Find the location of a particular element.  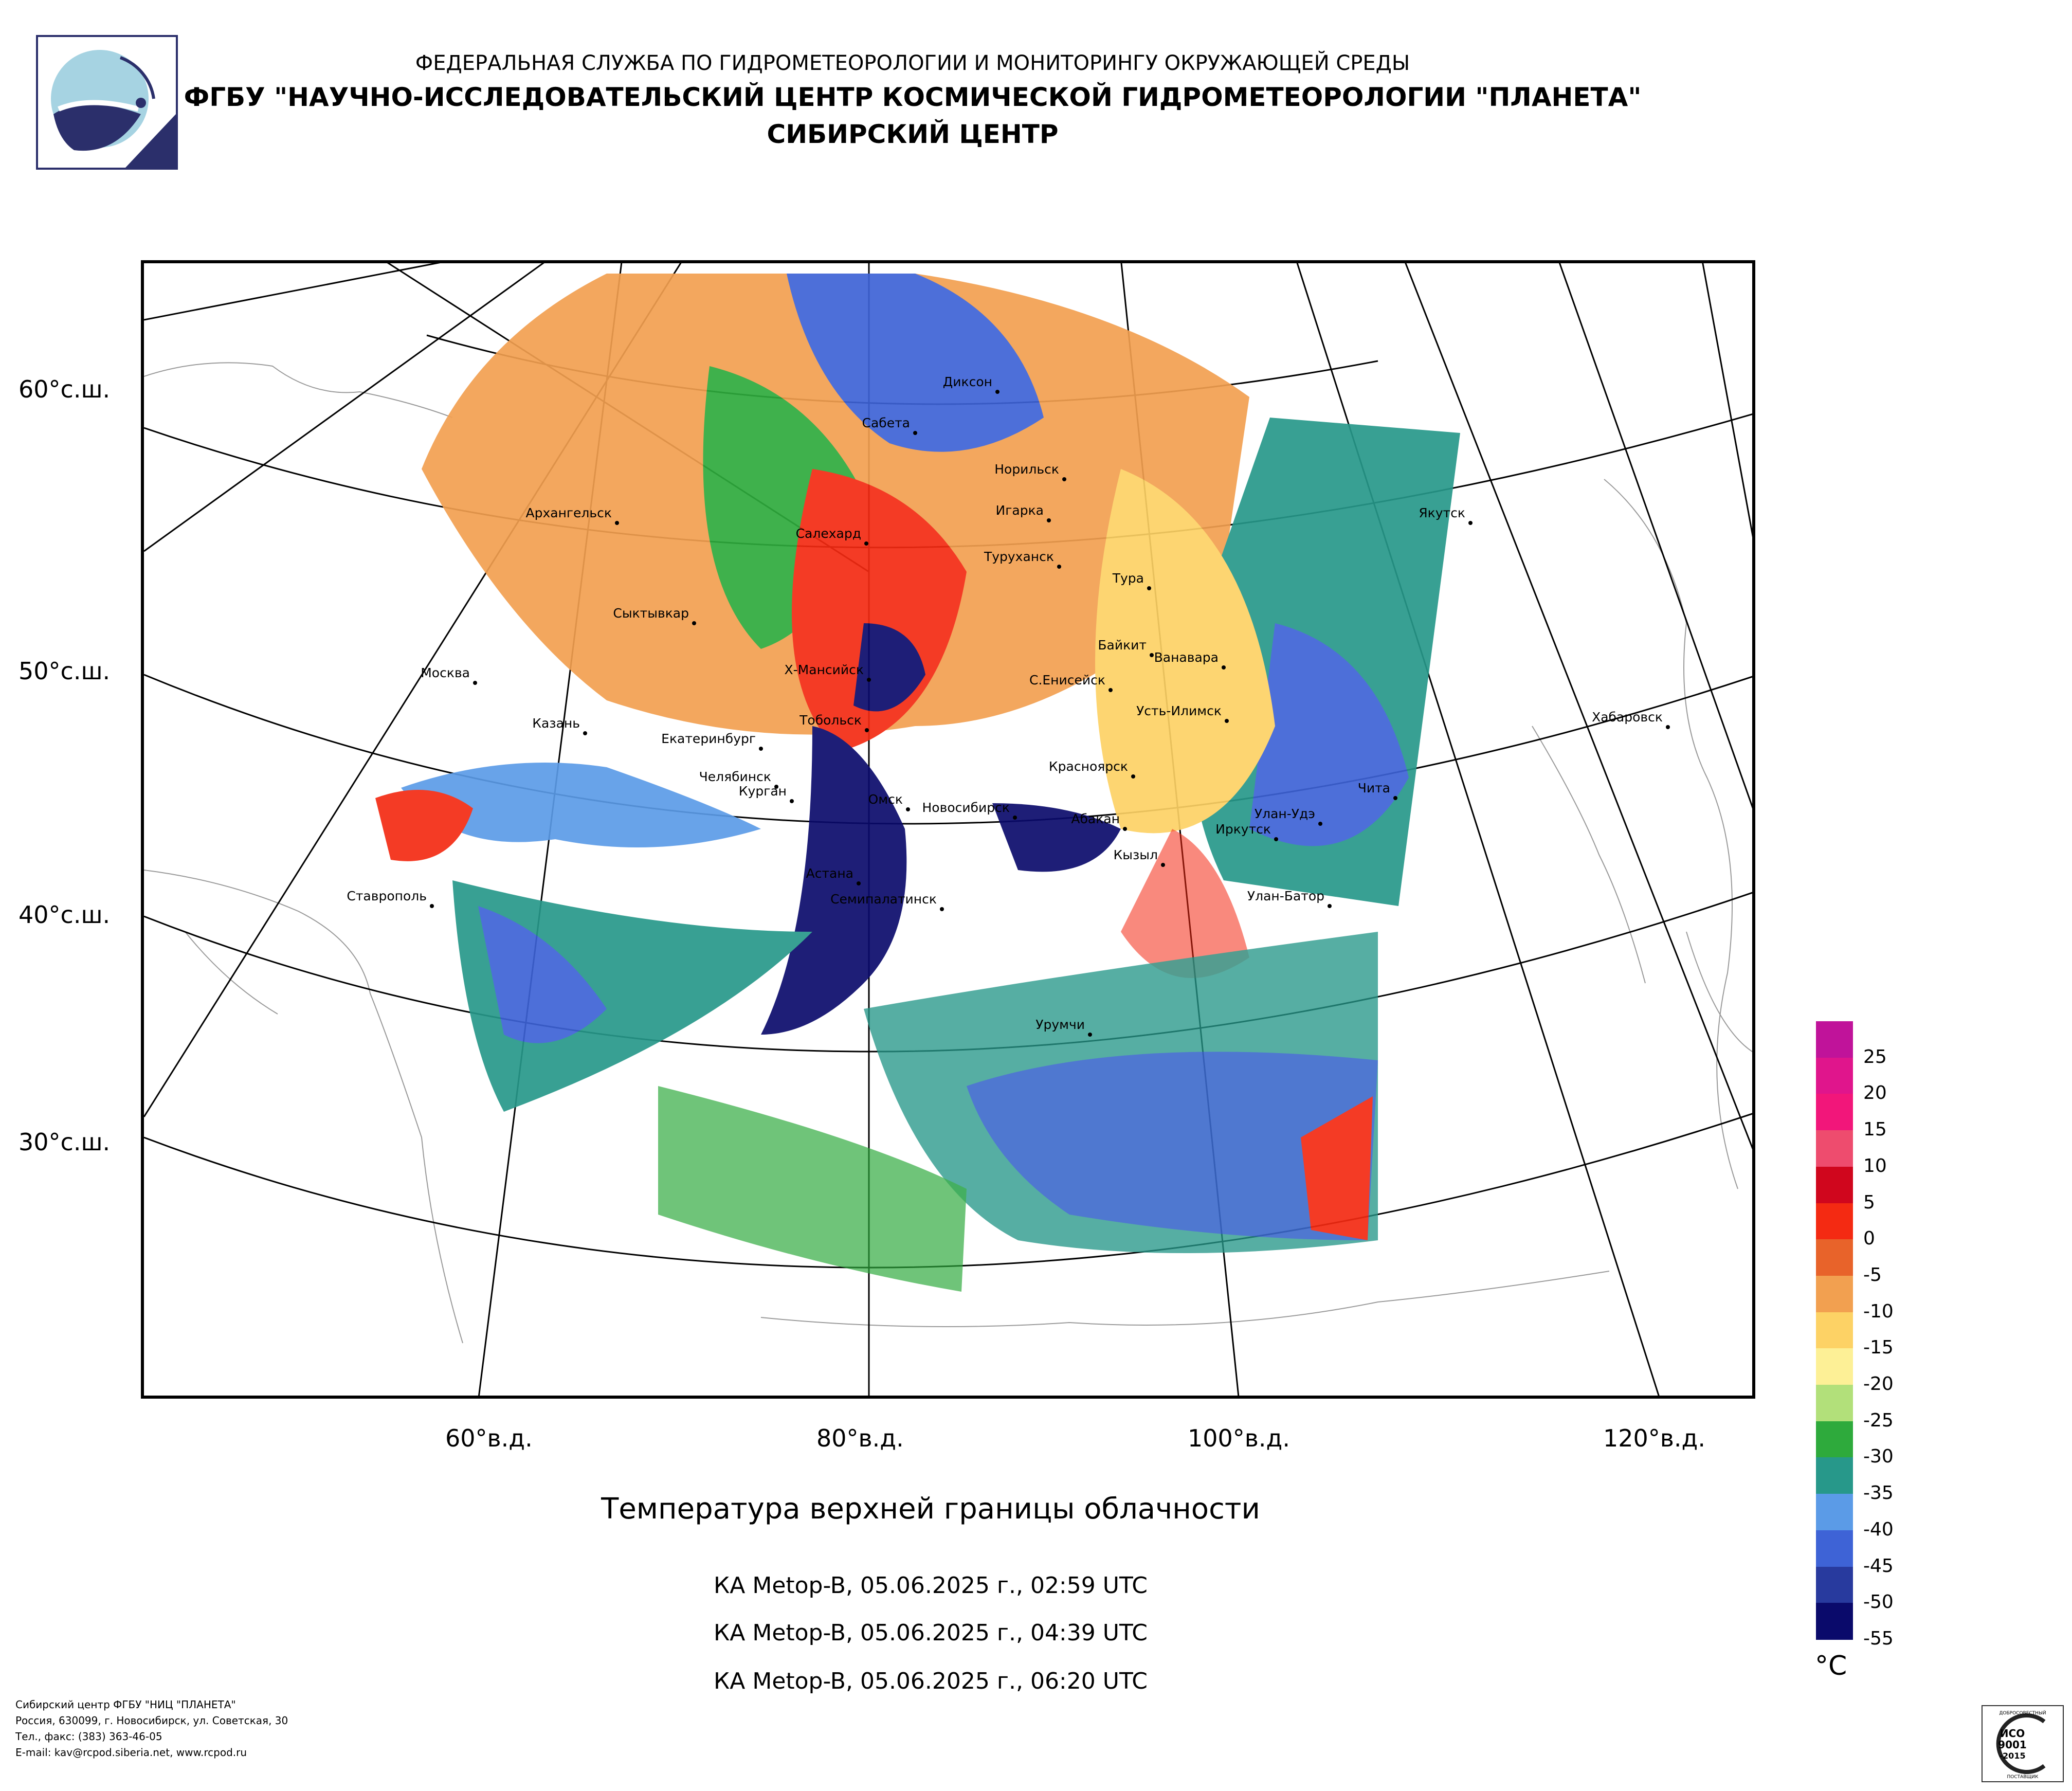

lon-label-100: 100°в.д. is located at coordinates (1239, 1438).